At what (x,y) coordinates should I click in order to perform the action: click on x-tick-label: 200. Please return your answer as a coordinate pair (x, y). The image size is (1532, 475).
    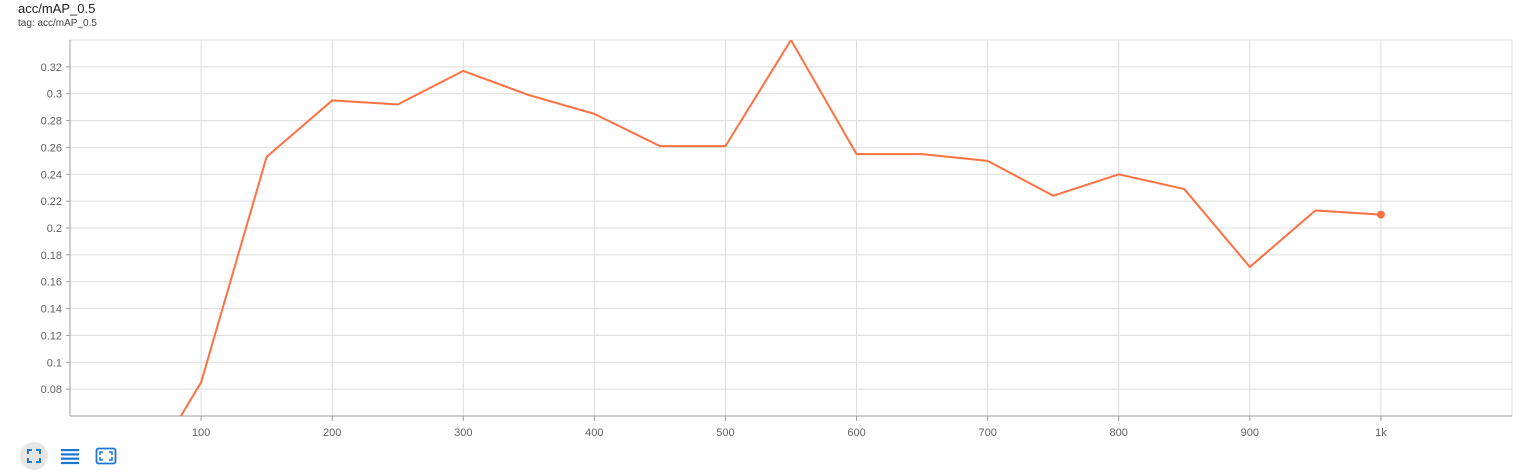
    Looking at the image, I should click on (332, 433).